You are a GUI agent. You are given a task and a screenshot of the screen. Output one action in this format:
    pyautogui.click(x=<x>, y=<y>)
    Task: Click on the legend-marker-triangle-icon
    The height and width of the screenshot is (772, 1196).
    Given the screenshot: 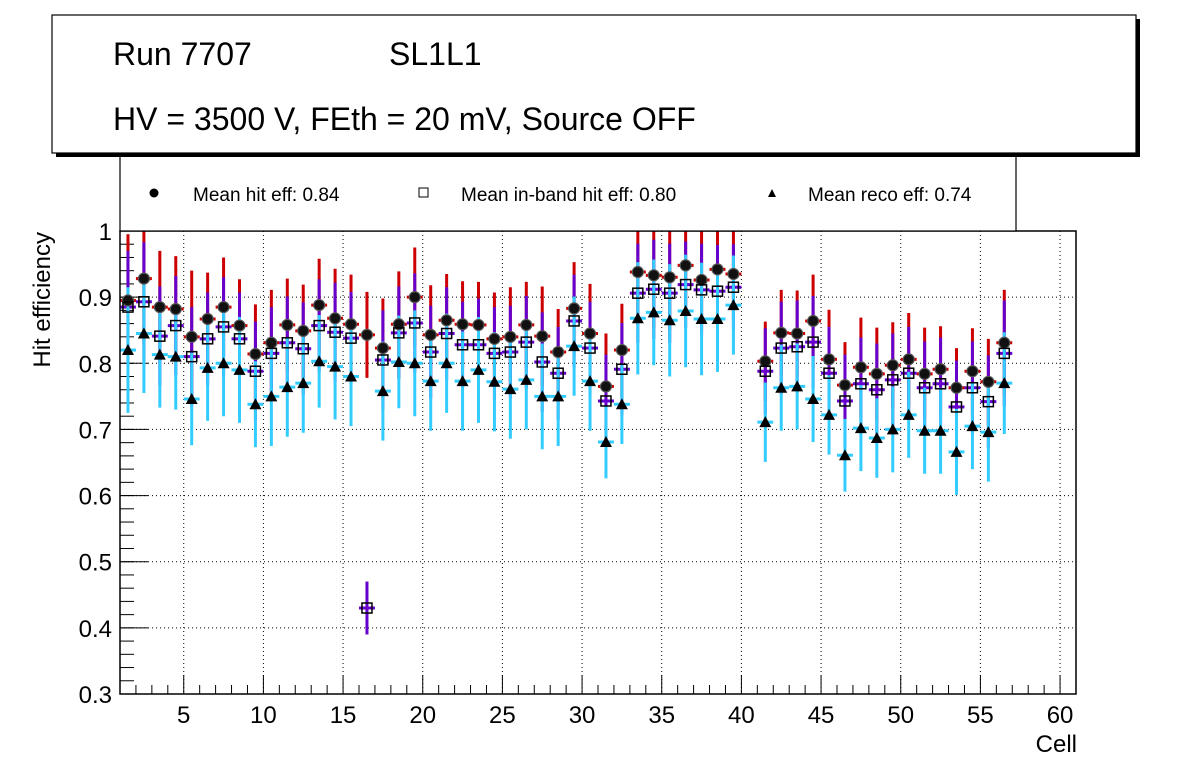 What is the action you would take?
    pyautogui.click(x=772, y=193)
    